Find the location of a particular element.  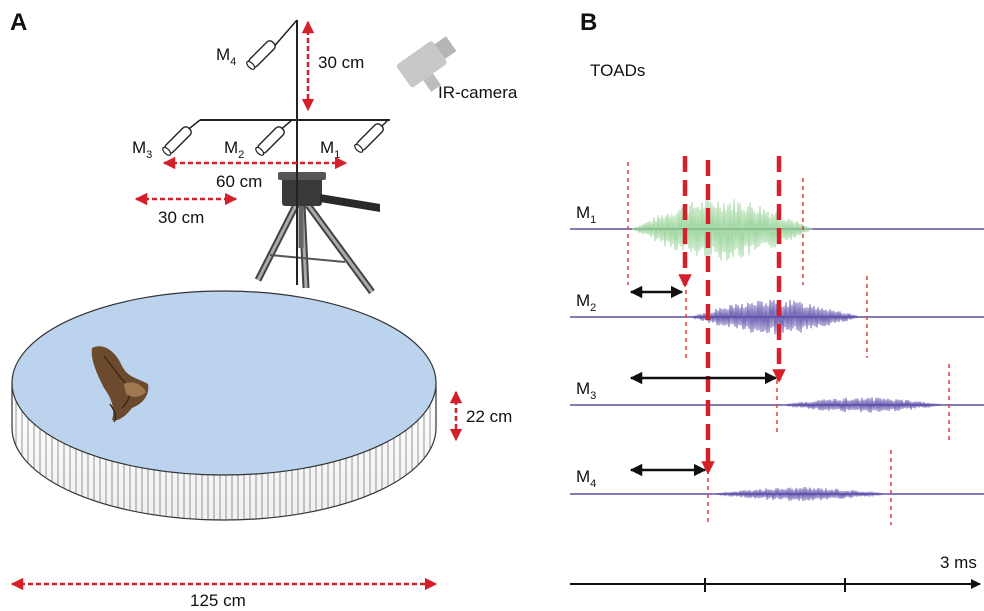

panel-b-label: B is located at coordinates (588, 22).